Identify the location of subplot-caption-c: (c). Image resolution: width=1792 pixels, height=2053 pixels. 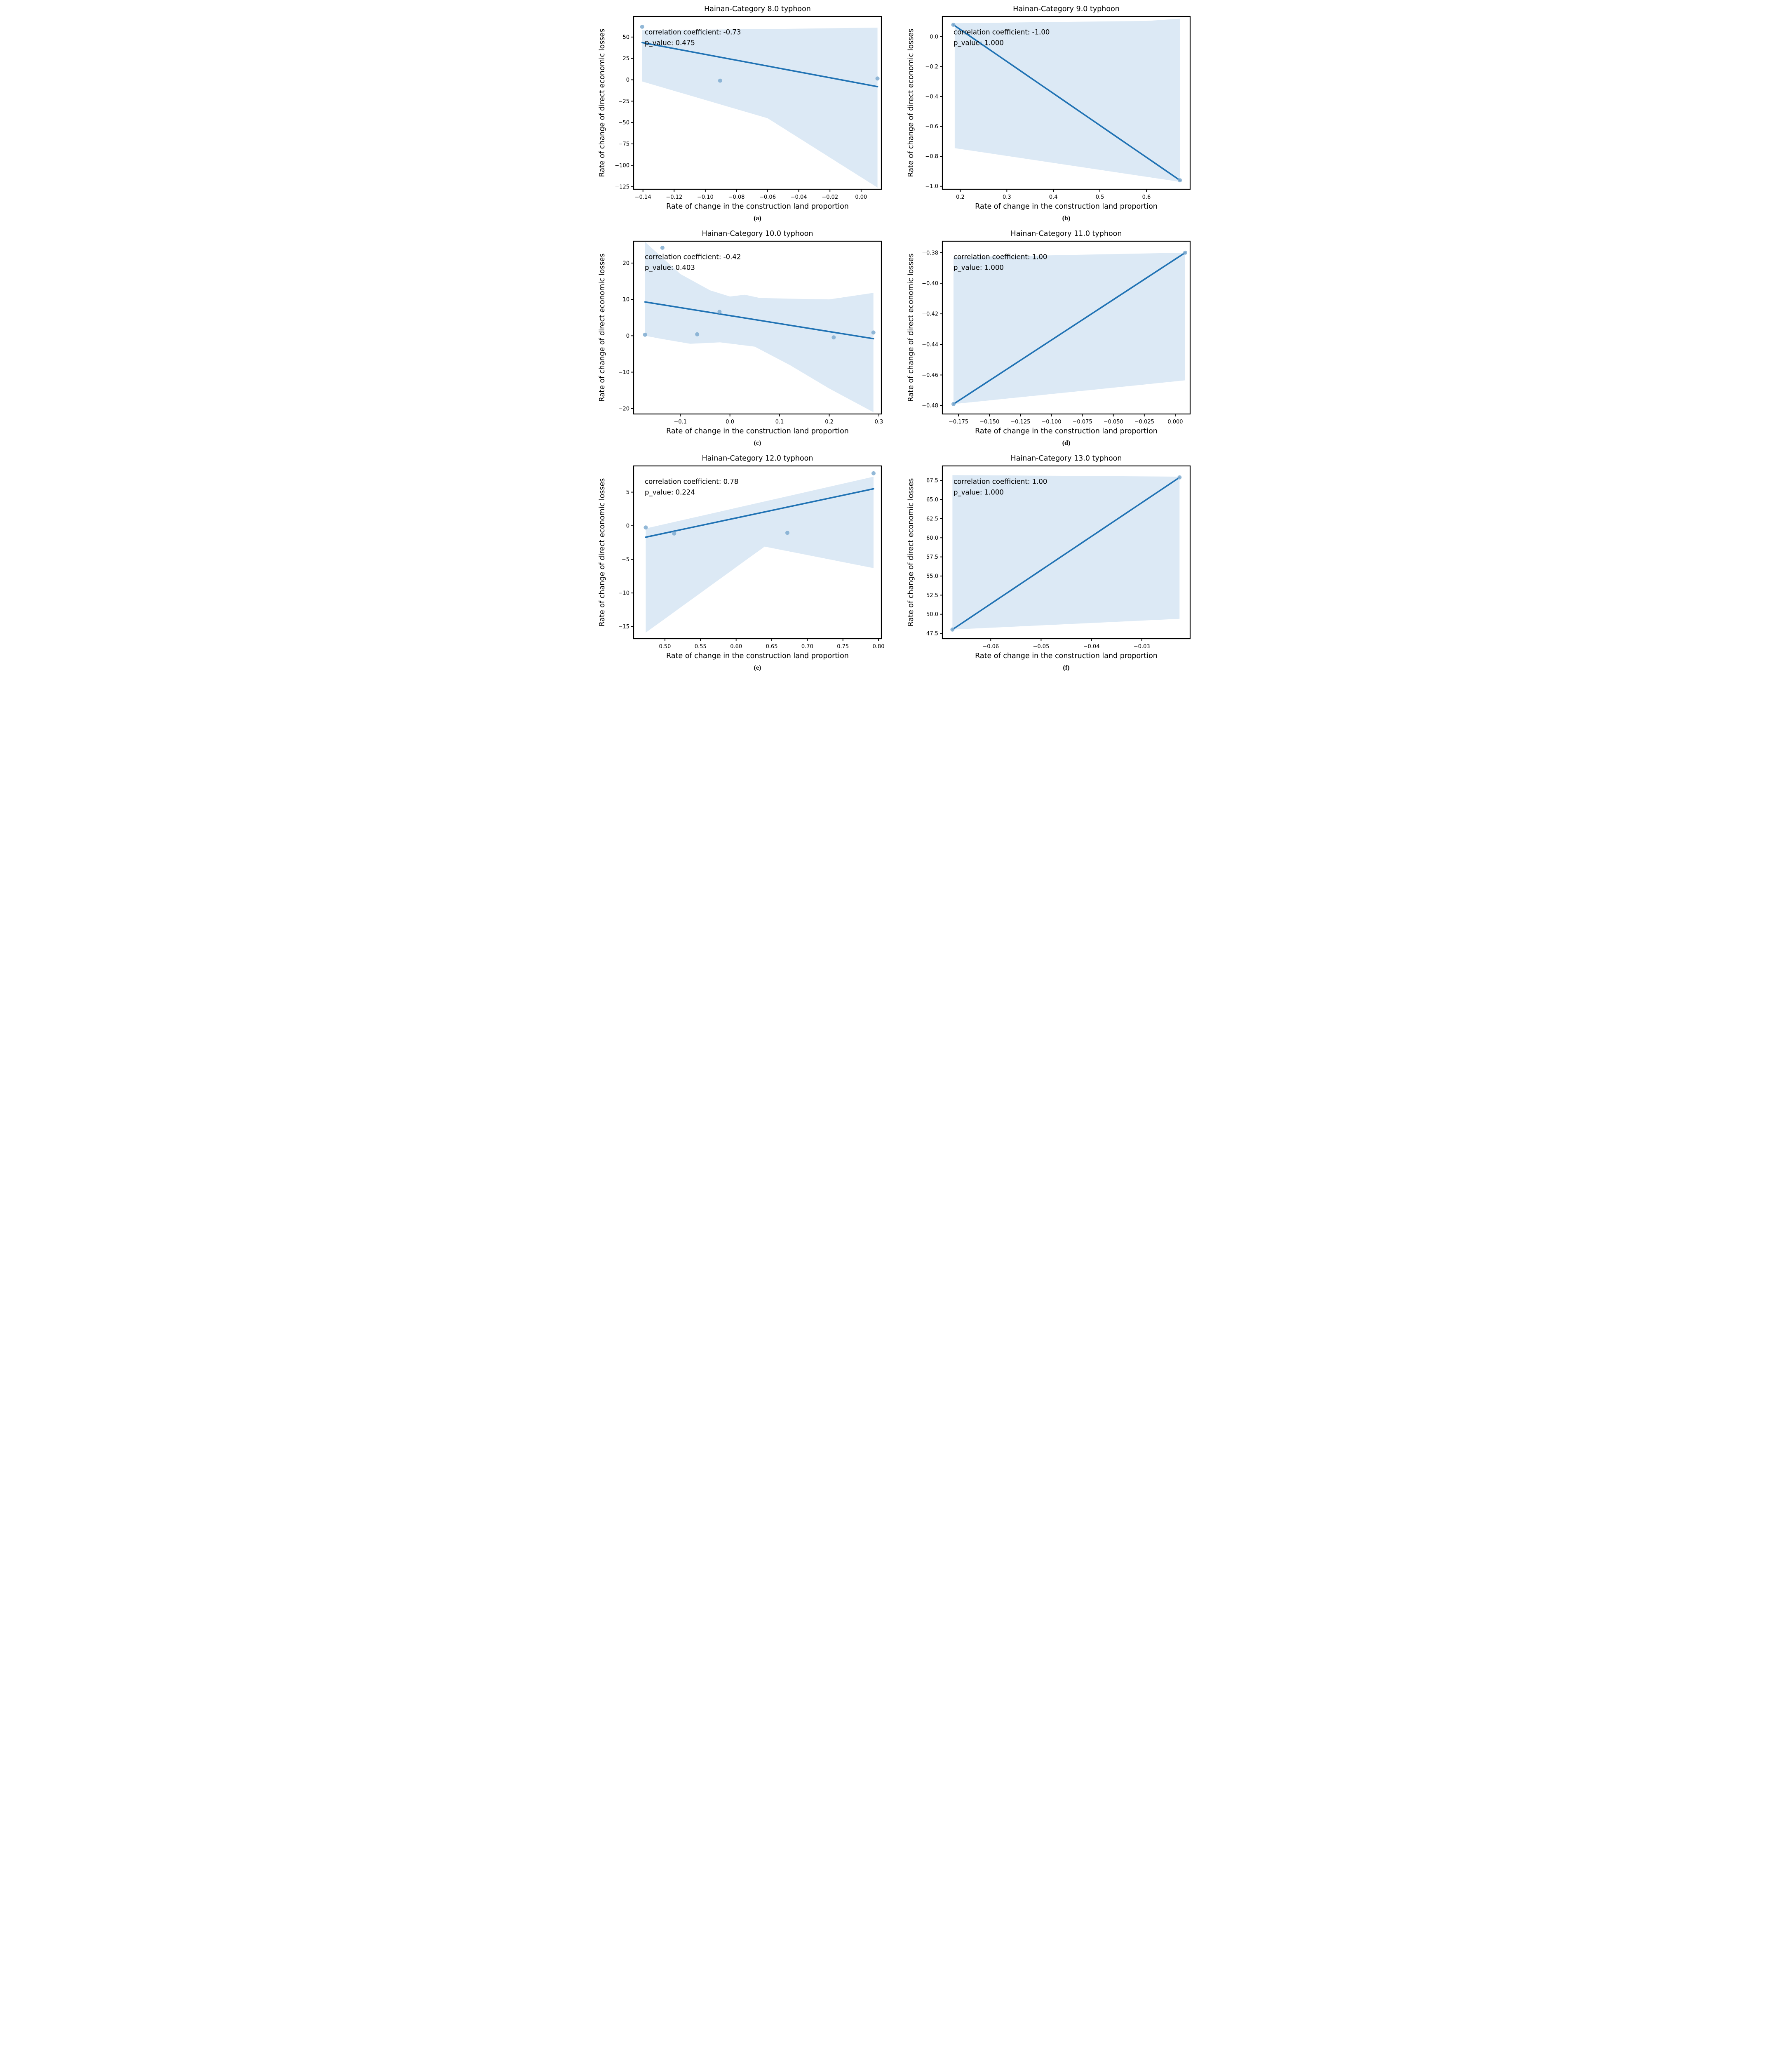
(757, 444).